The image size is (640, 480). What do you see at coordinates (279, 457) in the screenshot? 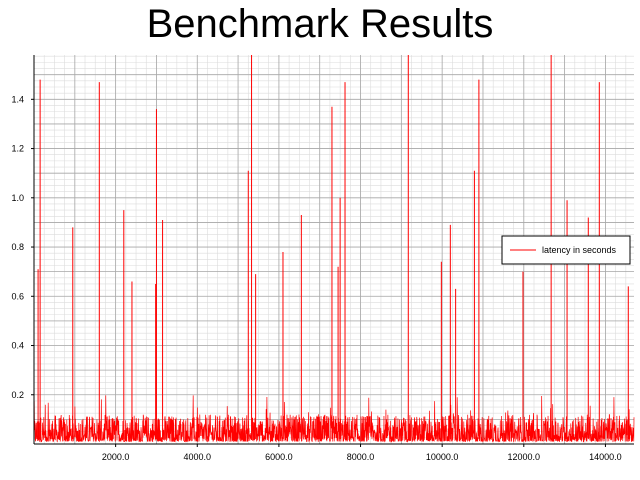
I see `x-tick-label: 6000.0` at bounding box center [279, 457].